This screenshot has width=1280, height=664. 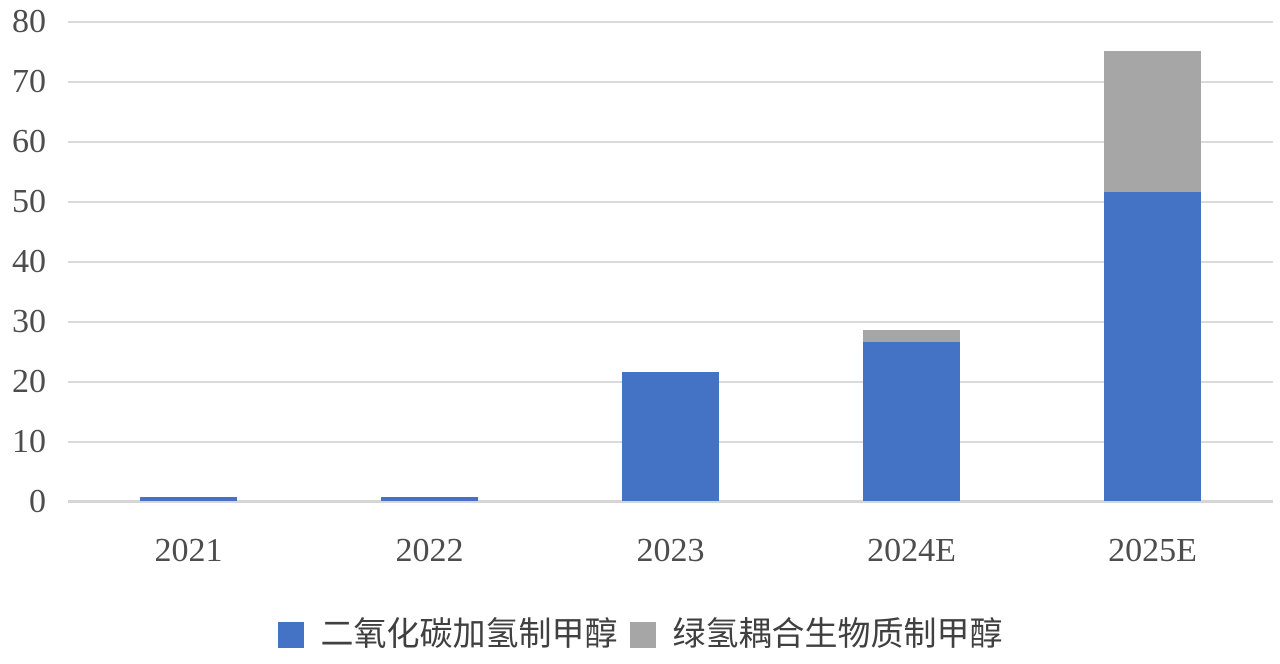 I want to click on x-axis-line, so click(x=670, y=501).